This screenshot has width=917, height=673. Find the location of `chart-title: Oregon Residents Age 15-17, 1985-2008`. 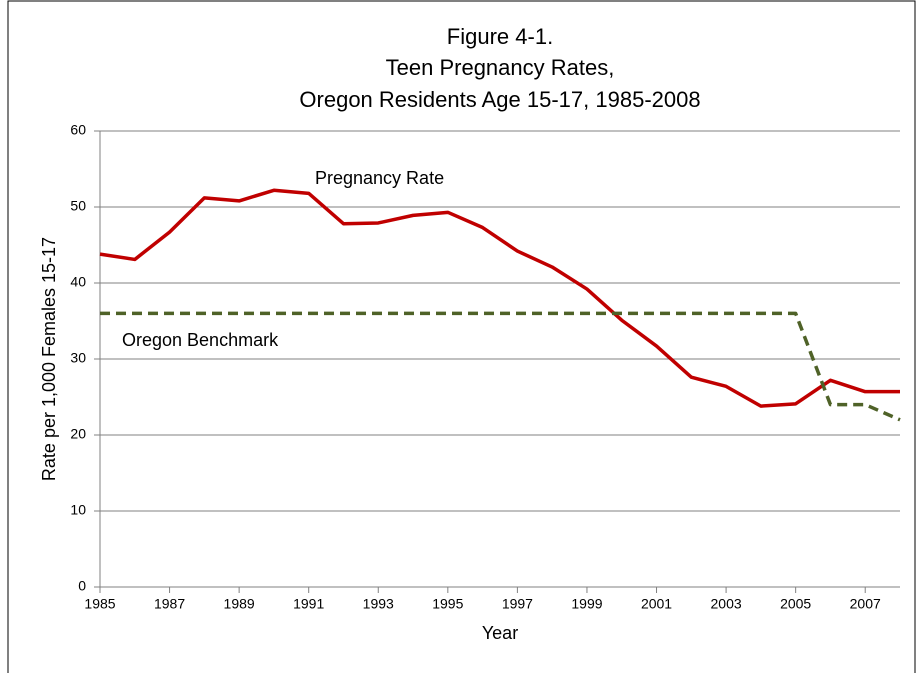

chart-title: Oregon Residents Age 15-17, 1985-2008 is located at coordinates (499, 99).